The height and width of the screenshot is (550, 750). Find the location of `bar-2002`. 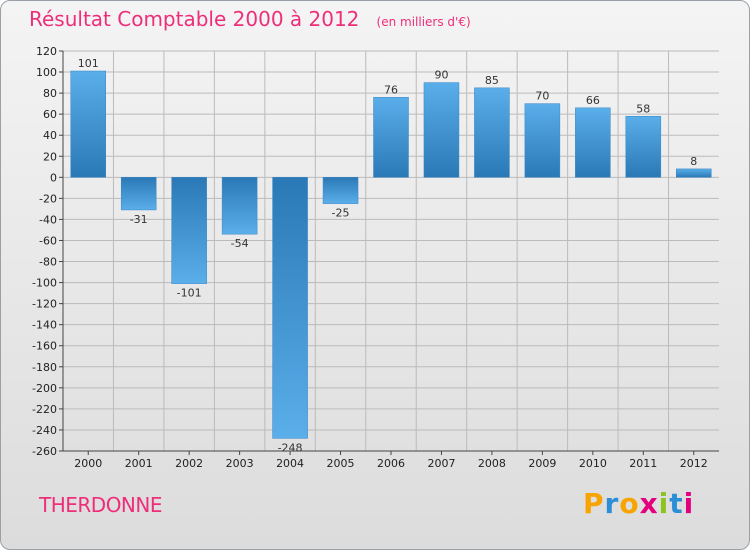

bar-2002 is located at coordinates (189, 230).